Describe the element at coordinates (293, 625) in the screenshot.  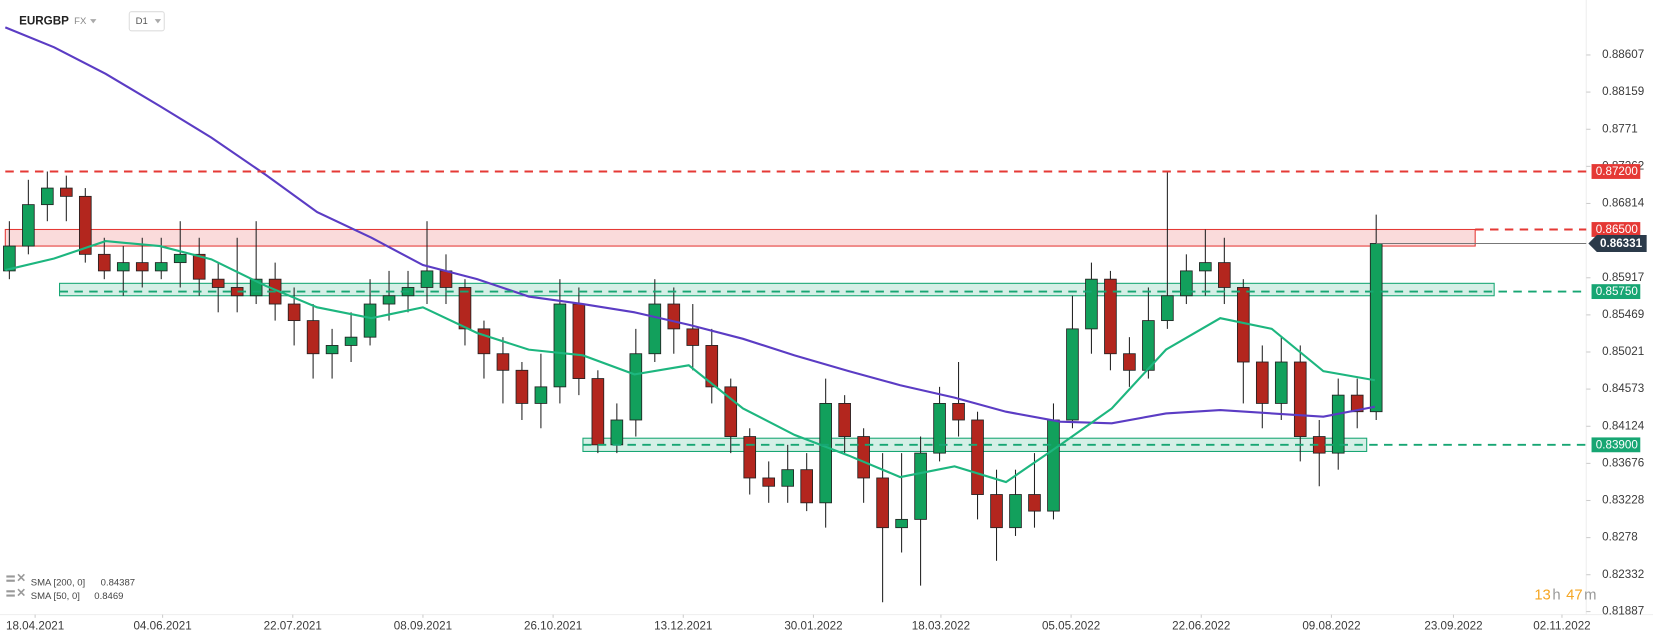
I see `x-tick-label: 22.07.2021` at that location.